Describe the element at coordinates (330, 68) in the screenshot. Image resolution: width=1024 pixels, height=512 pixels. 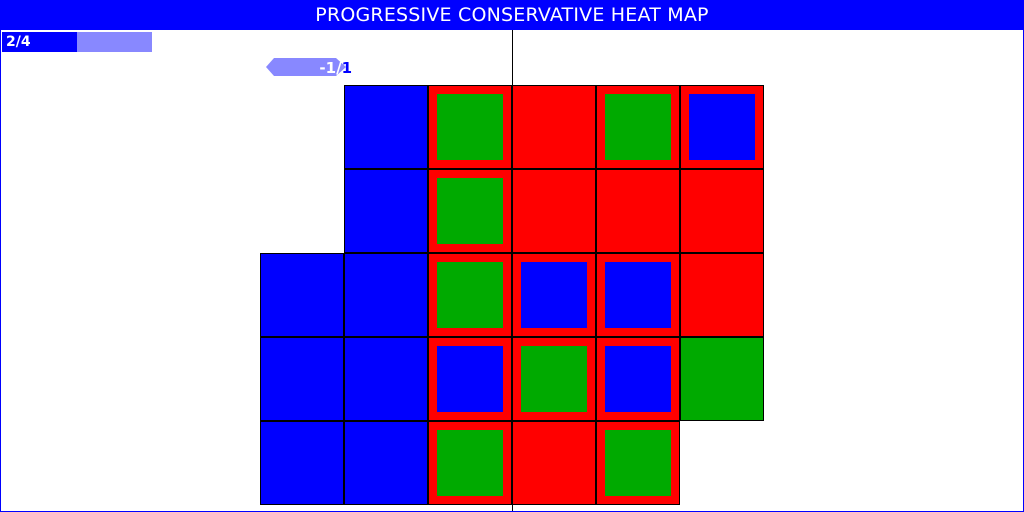
I see `score-tag-value: -1/` at that location.